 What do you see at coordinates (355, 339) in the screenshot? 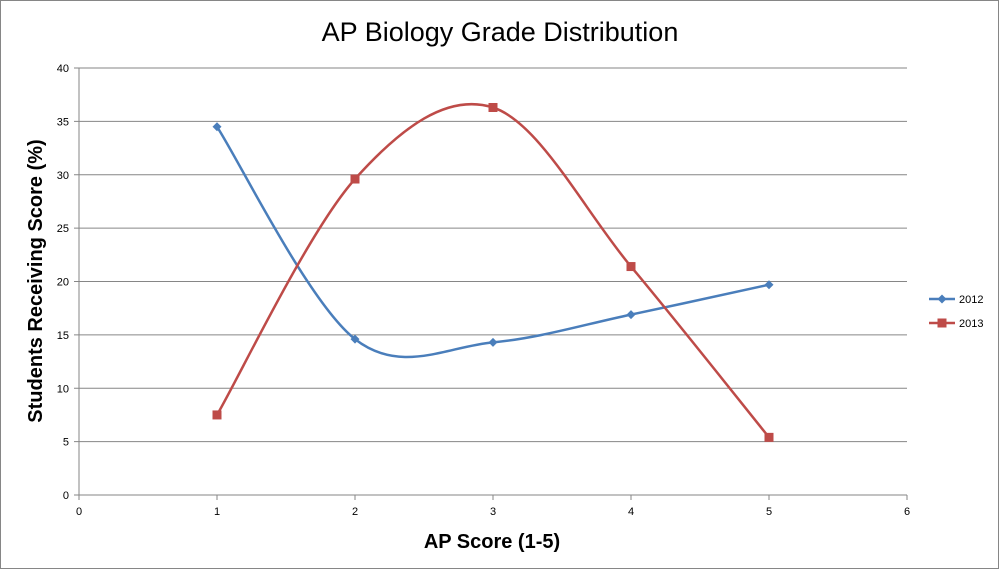
I see `data-point-2012-x2` at bounding box center [355, 339].